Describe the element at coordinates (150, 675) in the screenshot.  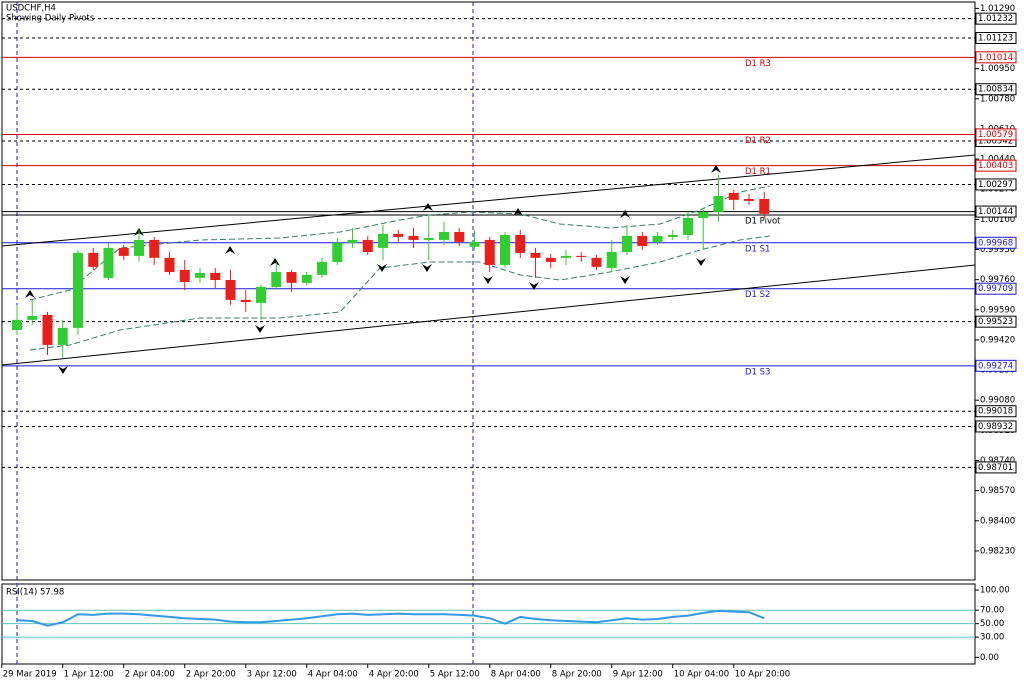
I see `x-tick-label: 2 Apr 04:00` at that location.